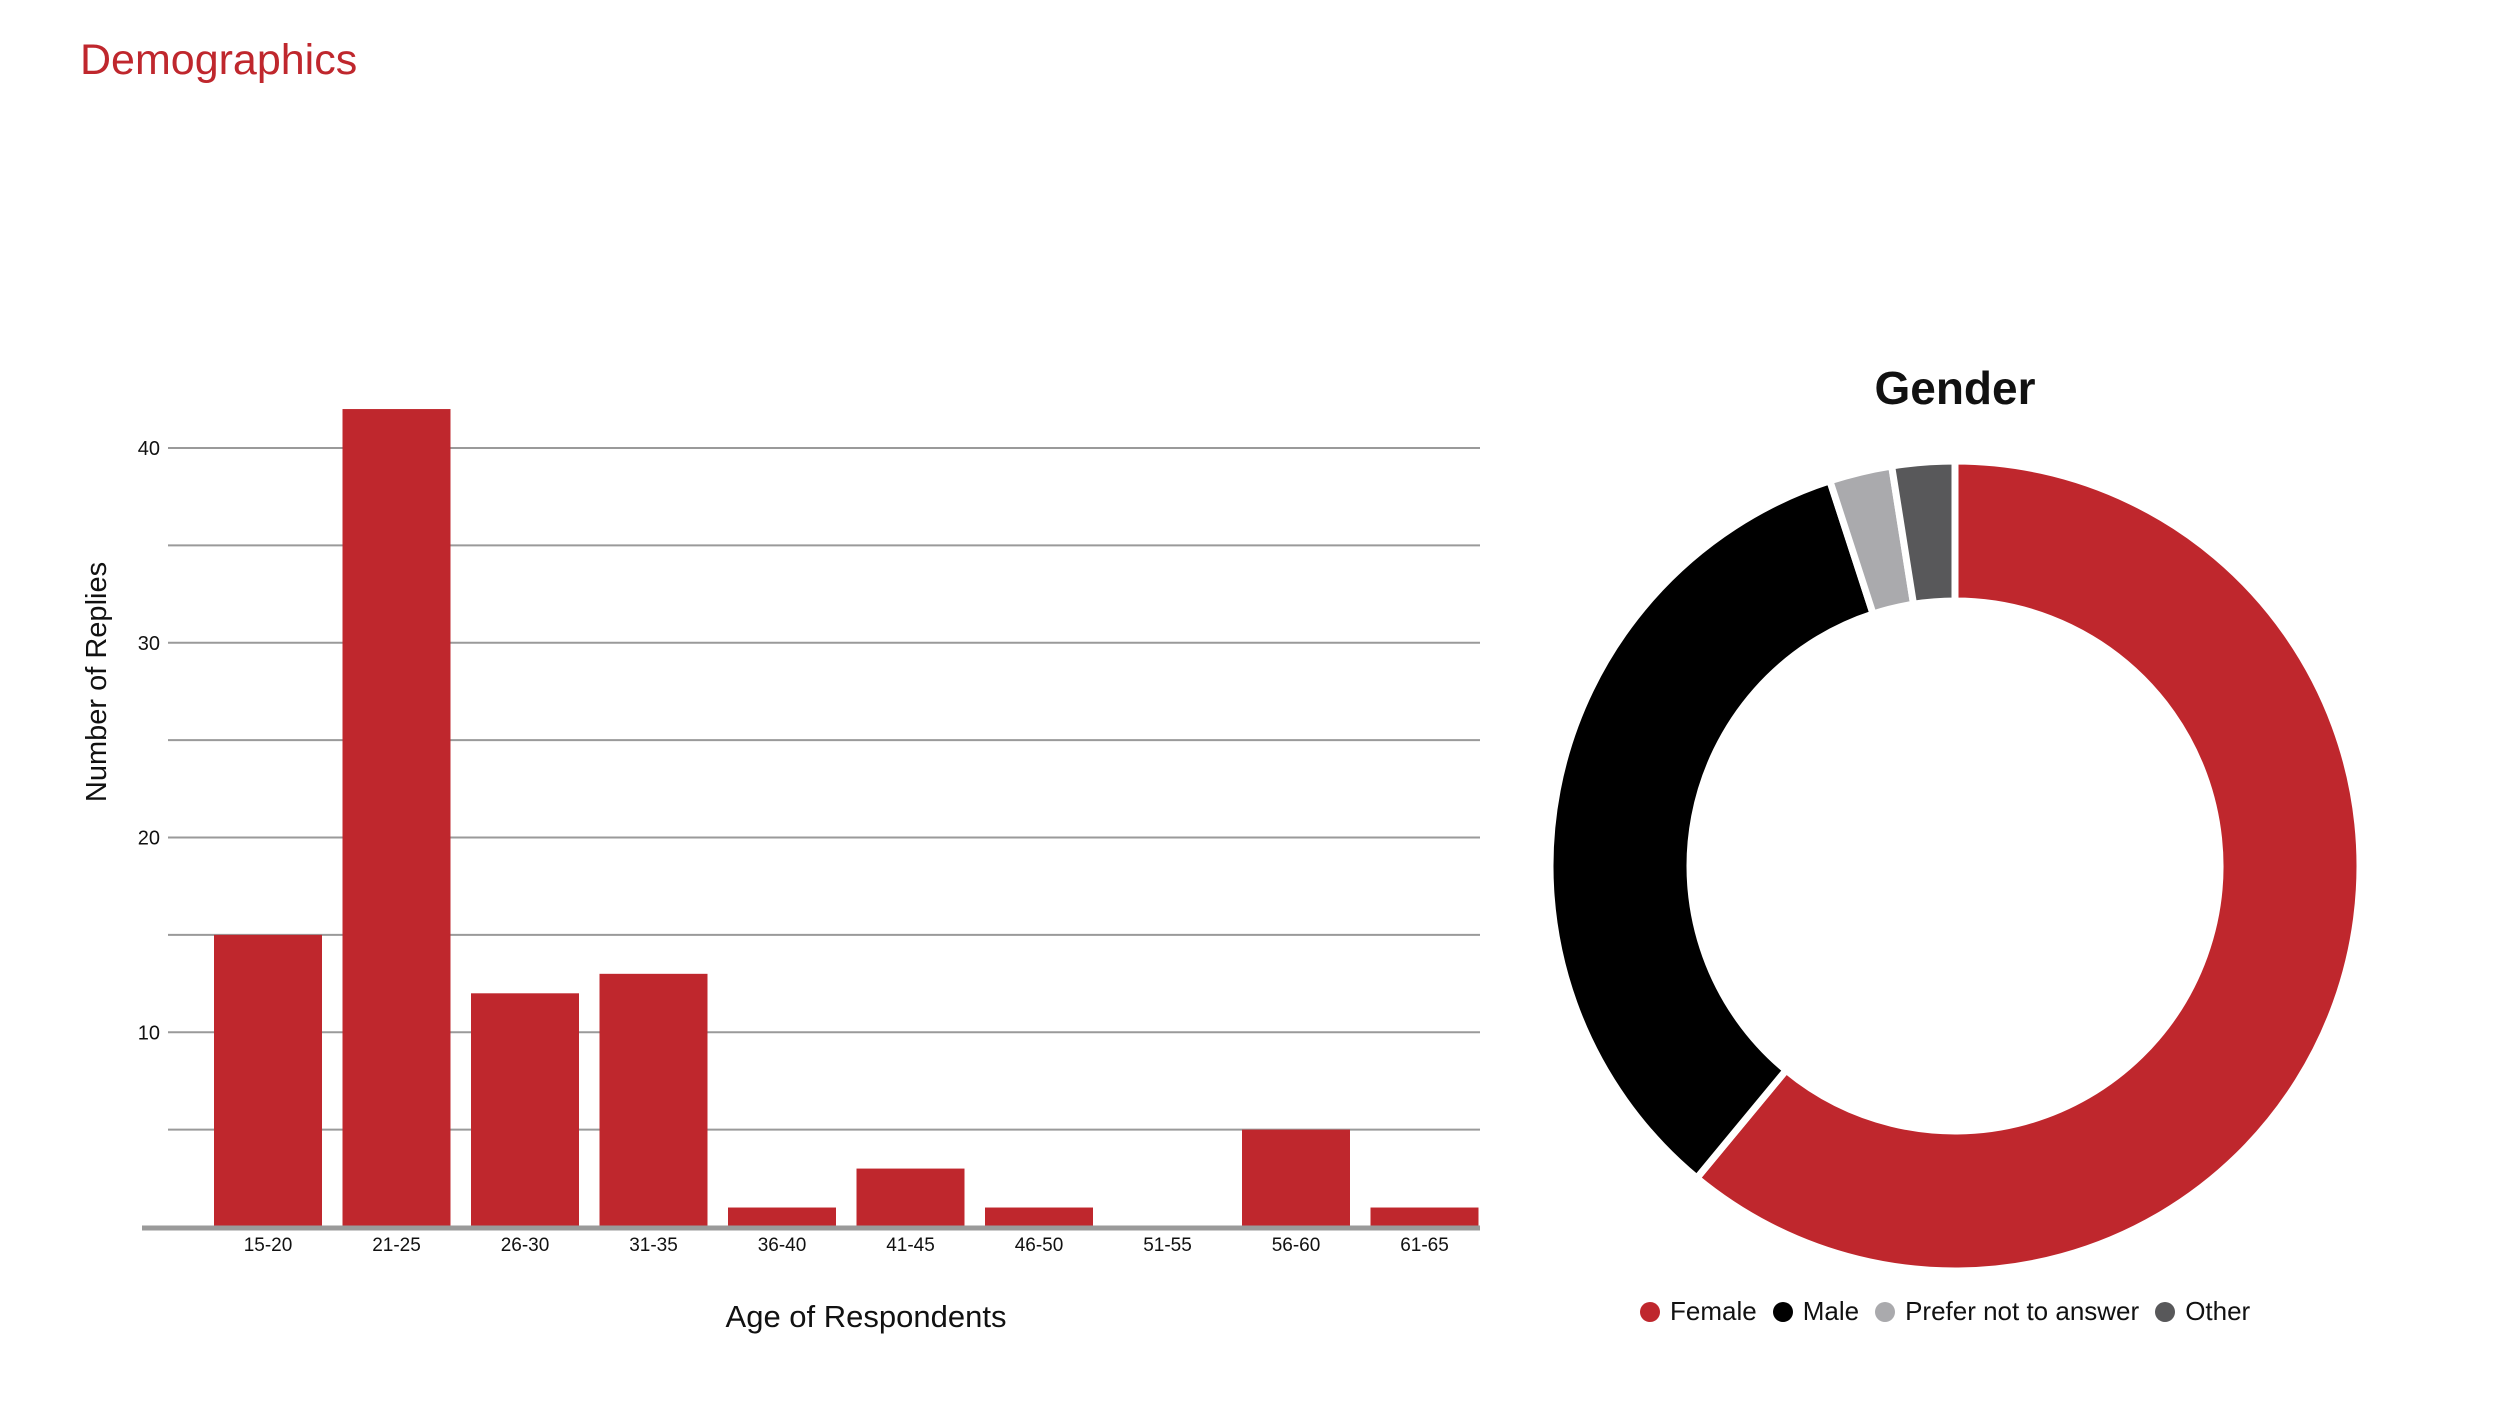 The height and width of the screenshot is (1406, 2500). I want to click on x-axis-label: Age of Respondents, so click(866, 1316).